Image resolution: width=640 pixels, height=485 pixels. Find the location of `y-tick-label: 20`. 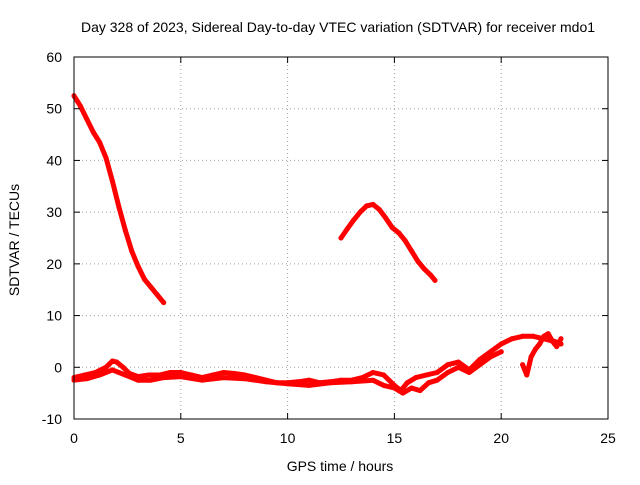

y-tick-label: 20 is located at coordinates (54, 264).